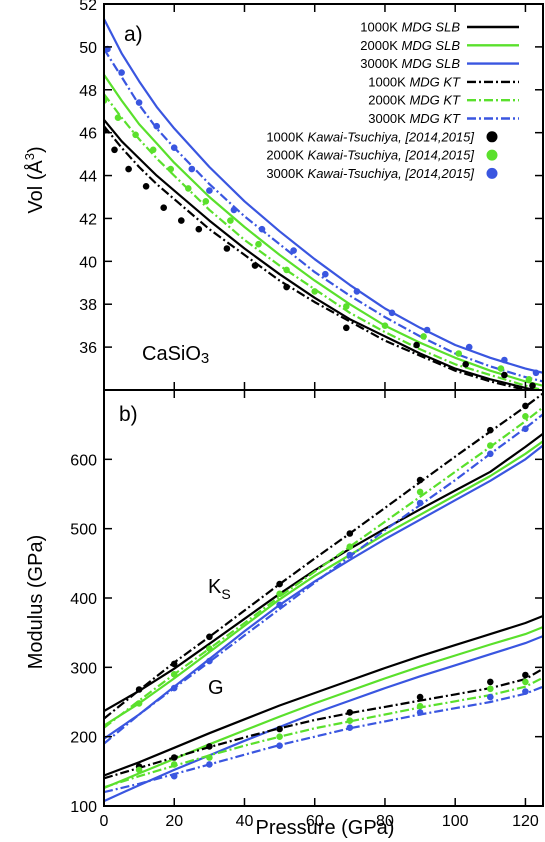 The height and width of the screenshot is (842, 545). What do you see at coordinates (88, 134) in the screenshot?
I see `y-tick-label-a-46: 46` at bounding box center [88, 134].